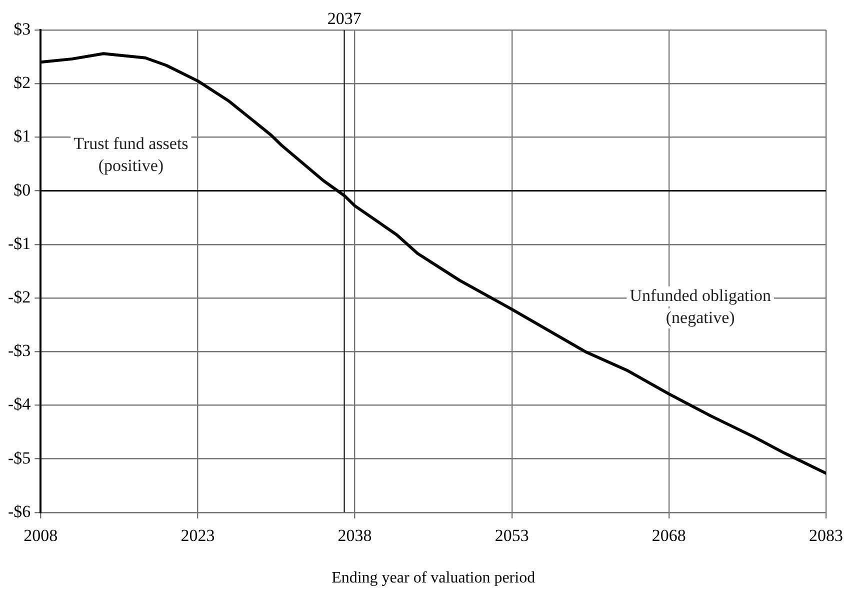  Describe the element at coordinates (826, 536) in the screenshot. I see `x-tick-label: 2083` at that location.